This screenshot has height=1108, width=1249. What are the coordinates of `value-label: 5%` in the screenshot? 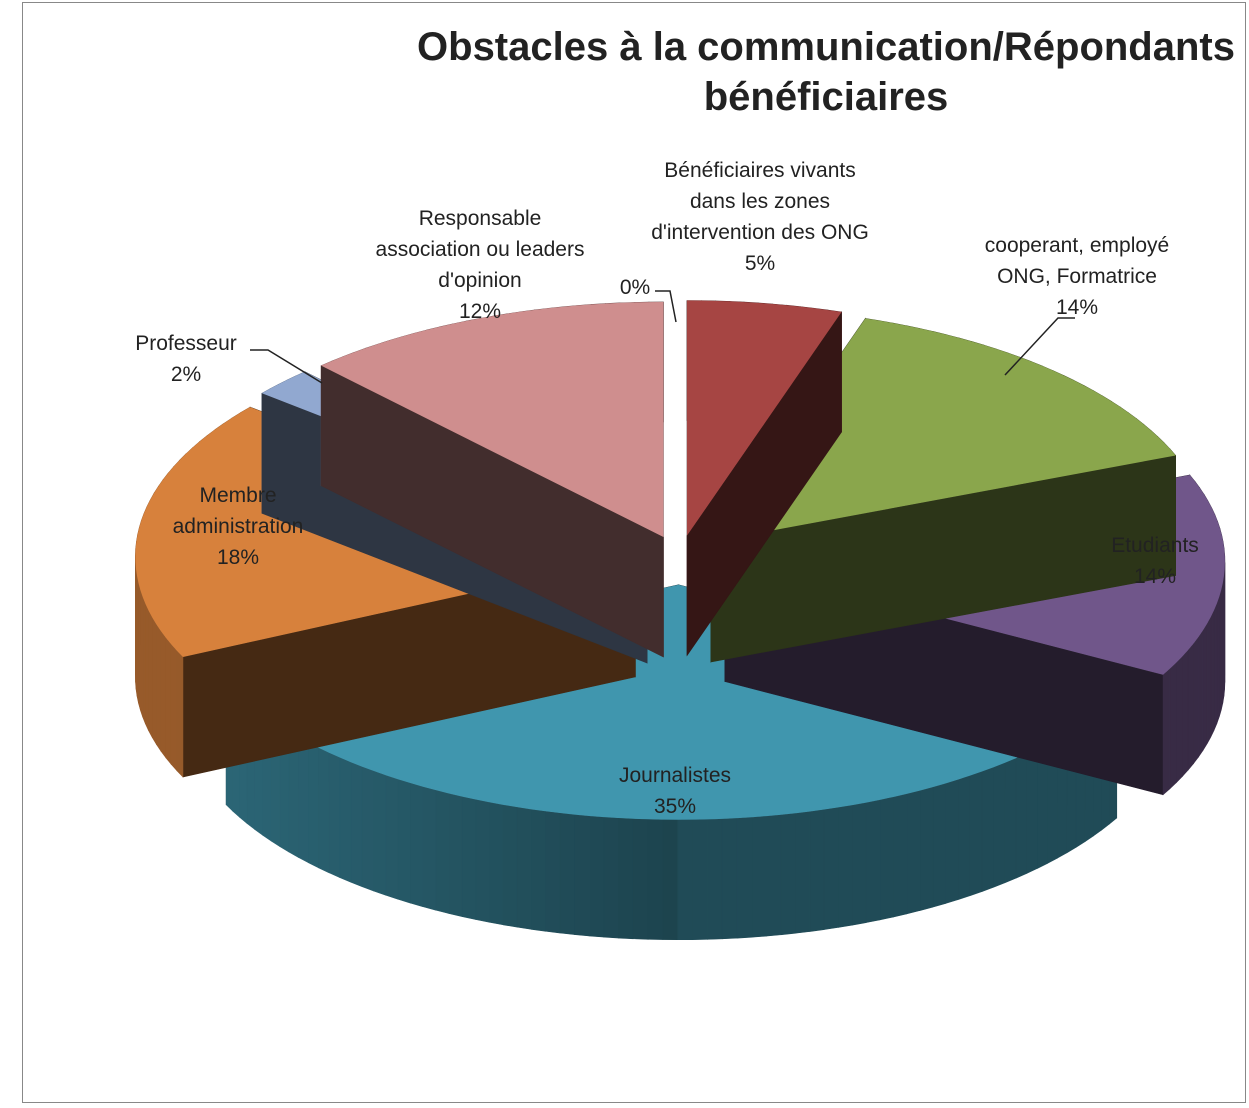 It's located at (760, 263).